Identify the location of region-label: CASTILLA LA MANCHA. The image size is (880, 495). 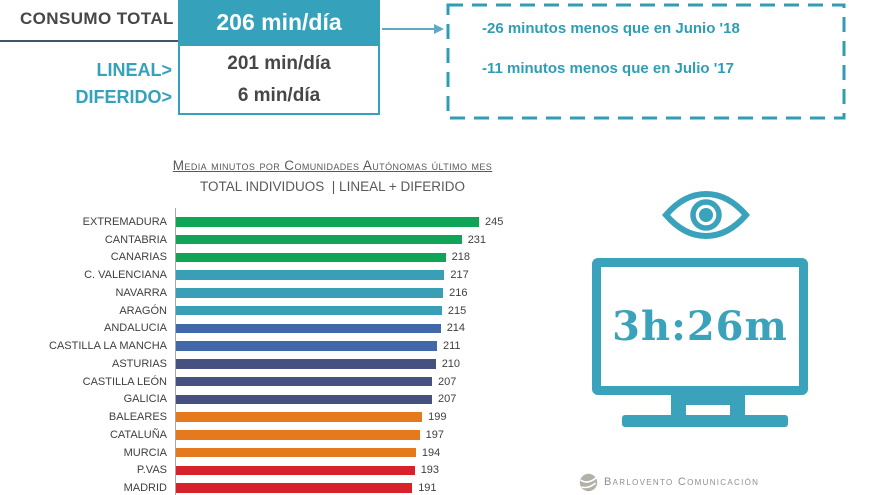
(108, 346).